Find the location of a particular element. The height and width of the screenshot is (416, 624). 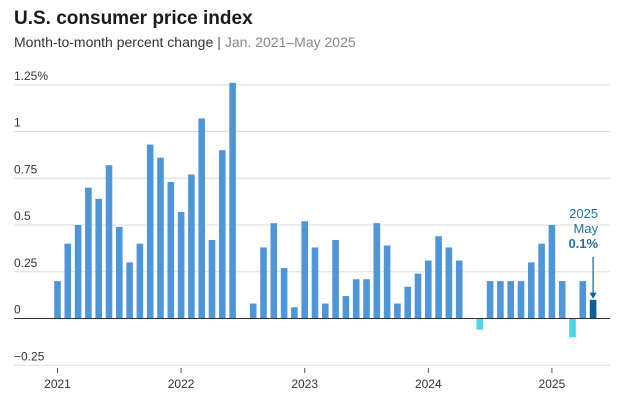

bar-feb-2021 is located at coordinates (68, 281).